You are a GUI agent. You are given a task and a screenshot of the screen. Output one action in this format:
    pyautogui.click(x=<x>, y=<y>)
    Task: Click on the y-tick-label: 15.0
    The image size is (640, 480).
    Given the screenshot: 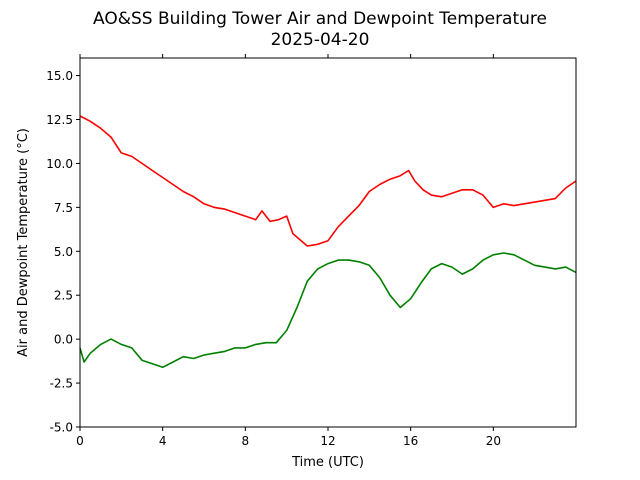 What is the action you would take?
    pyautogui.click(x=59, y=76)
    